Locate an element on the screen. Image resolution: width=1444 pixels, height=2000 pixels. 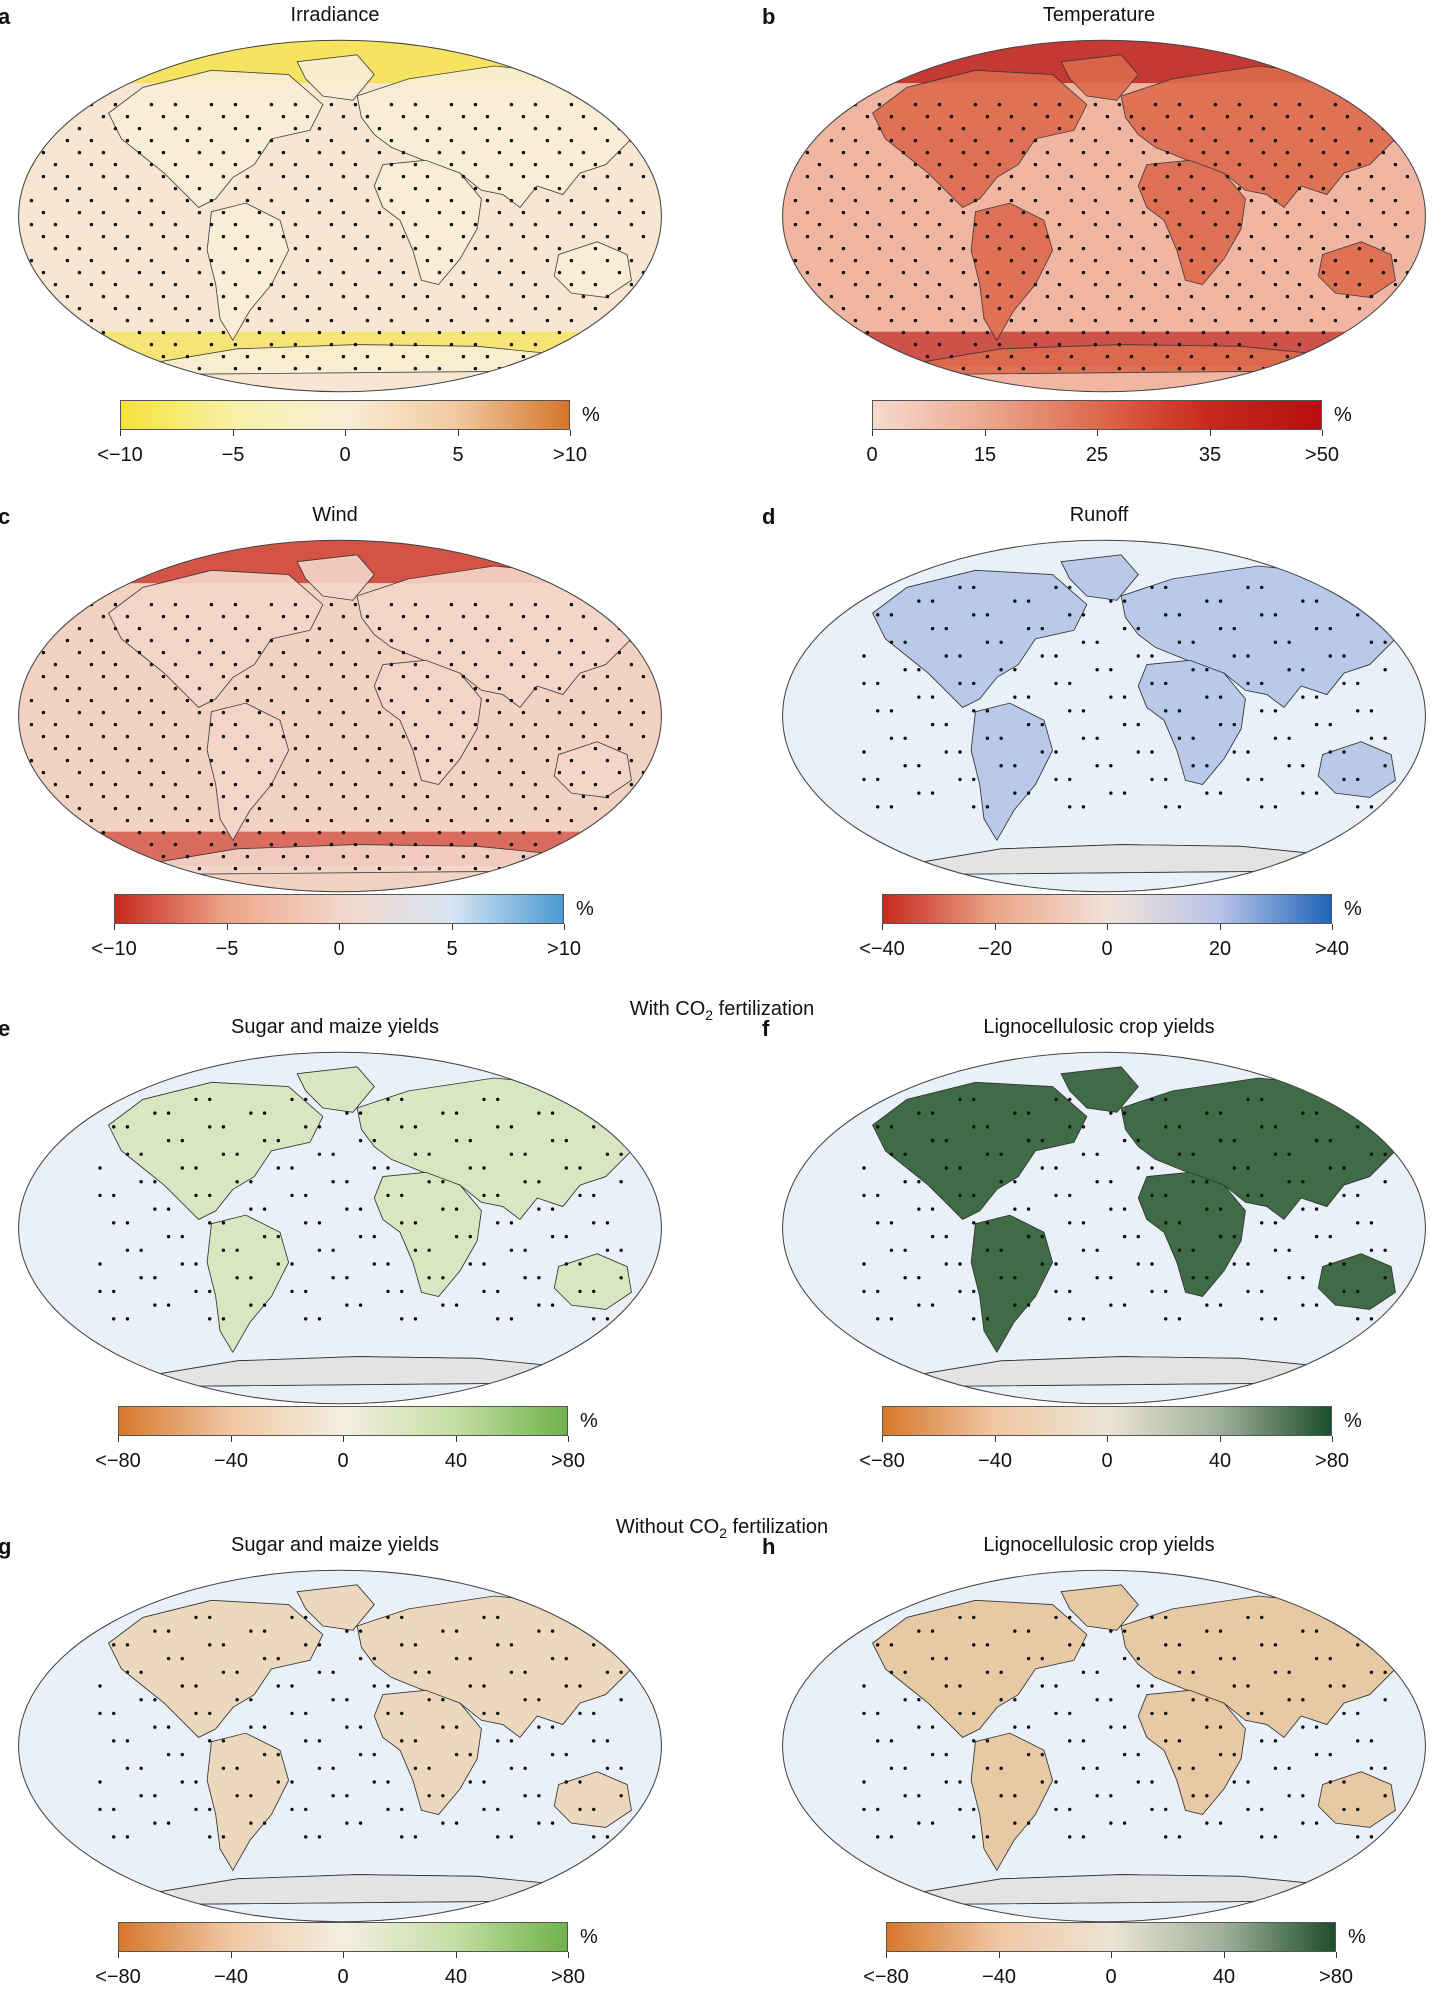
colorbar-tick-label: >50 is located at coordinates (1322, 455).